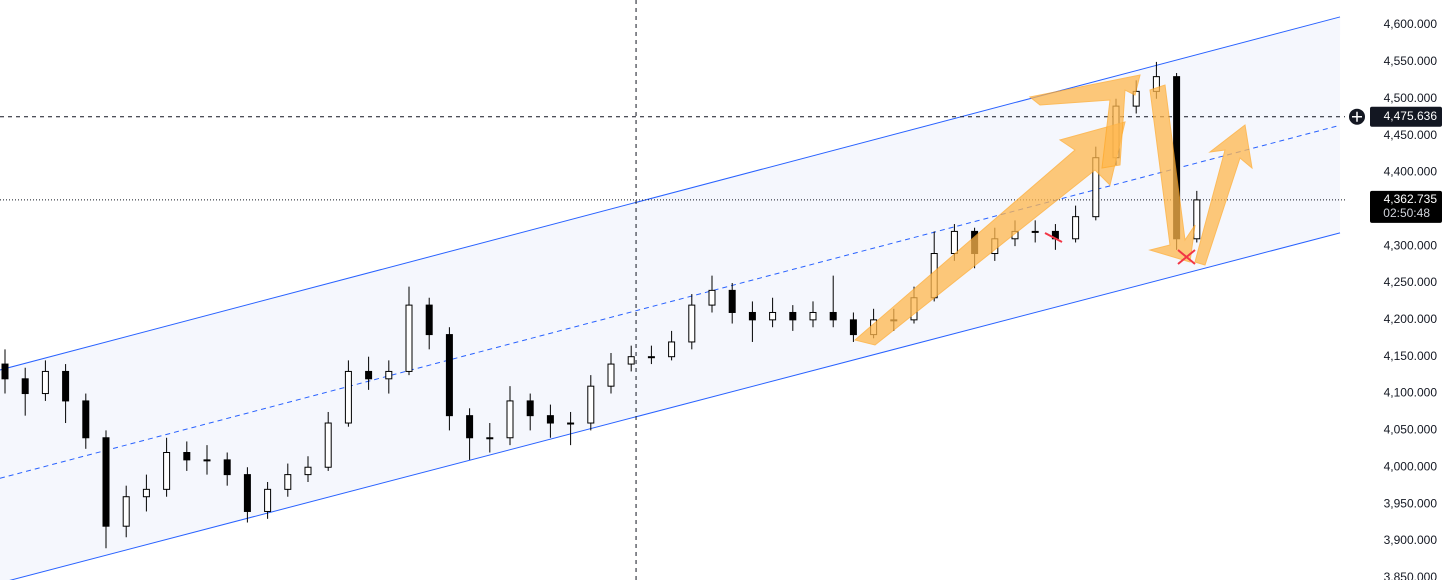 This screenshot has width=1444, height=580. What do you see at coordinates (1357, 116) in the screenshot?
I see `add-alert-plus` at bounding box center [1357, 116].